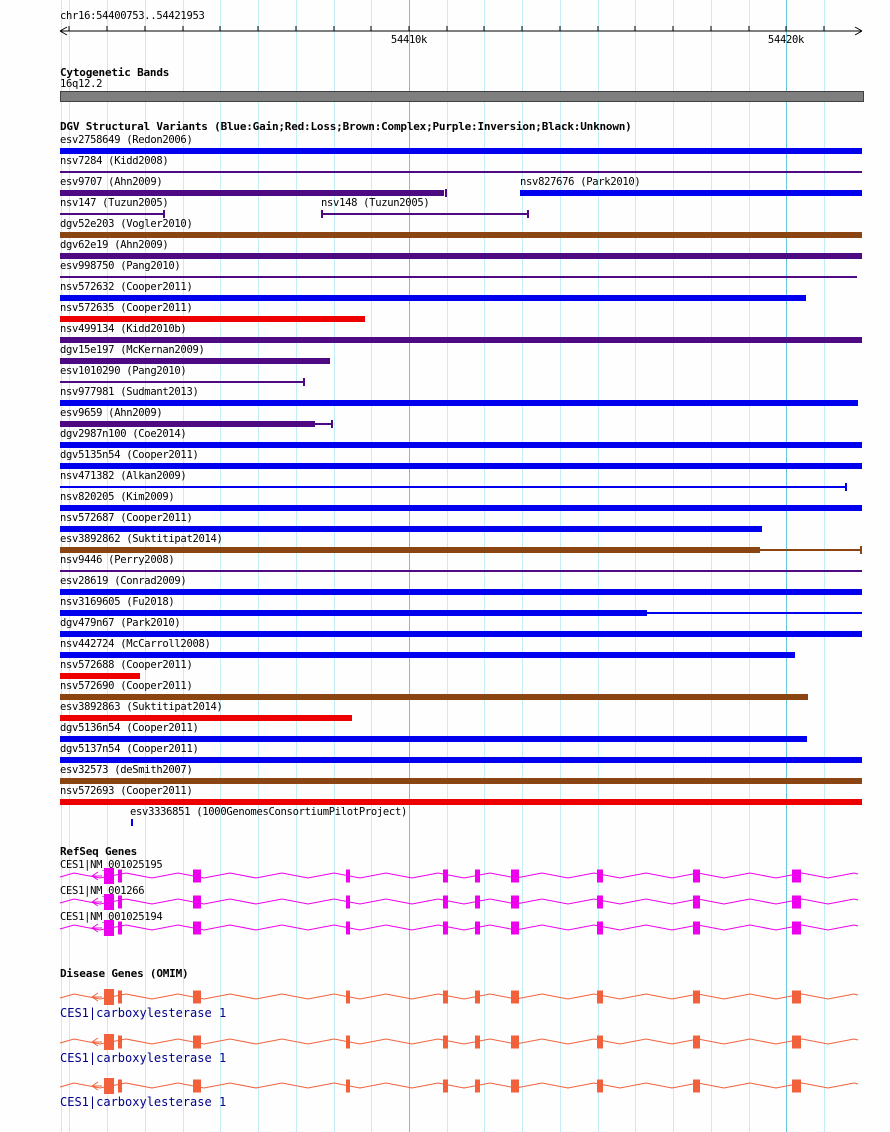  Describe the element at coordinates (126, 518) in the screenshot. I see `variant-label: nsv572687 (Cooper2011)` at that location.